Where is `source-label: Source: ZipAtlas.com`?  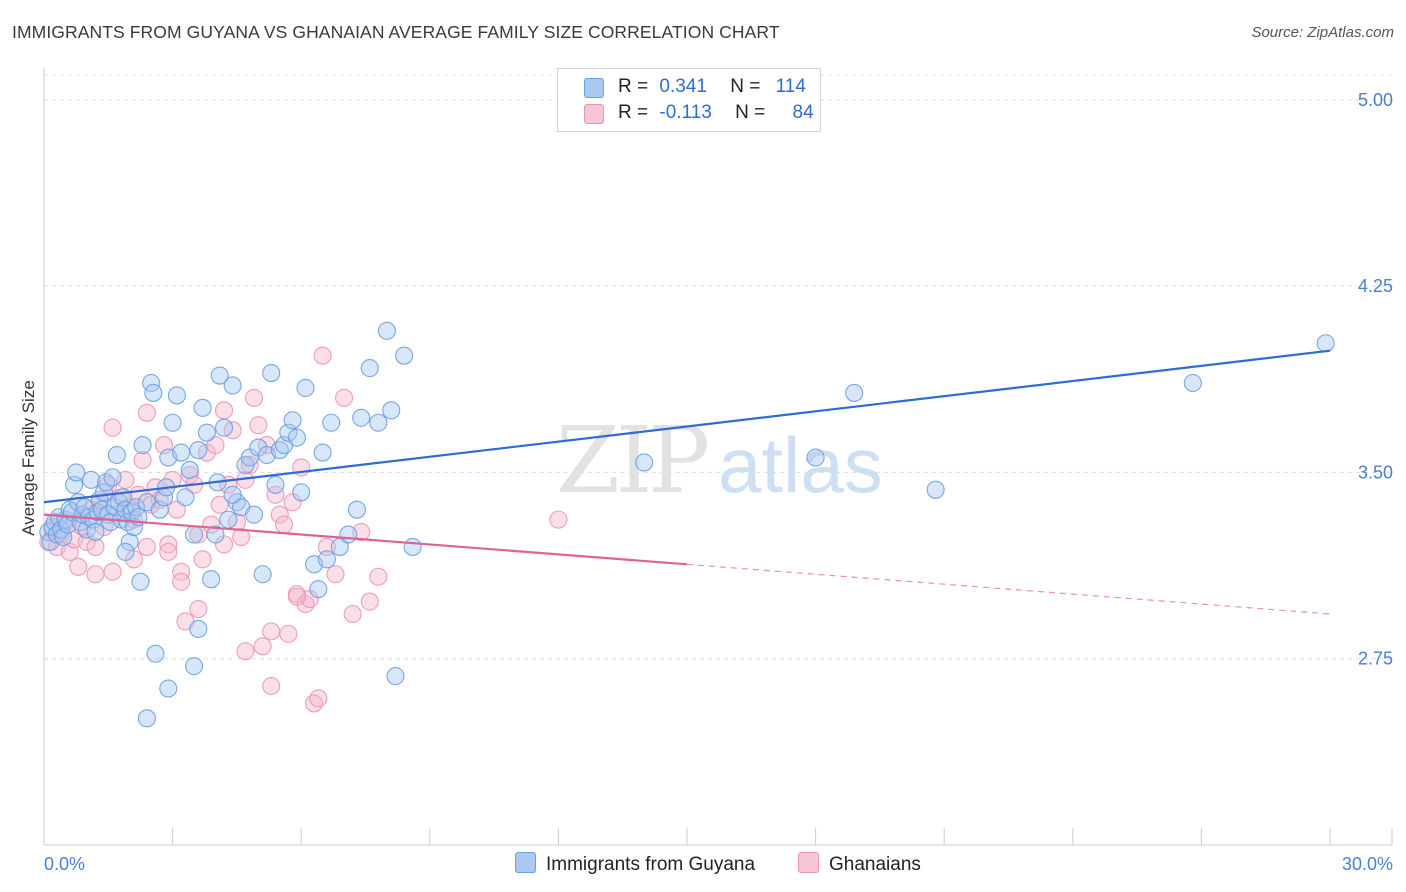
source-label: Source: ZipAtlas.com is located at coordinates (1322, 32).